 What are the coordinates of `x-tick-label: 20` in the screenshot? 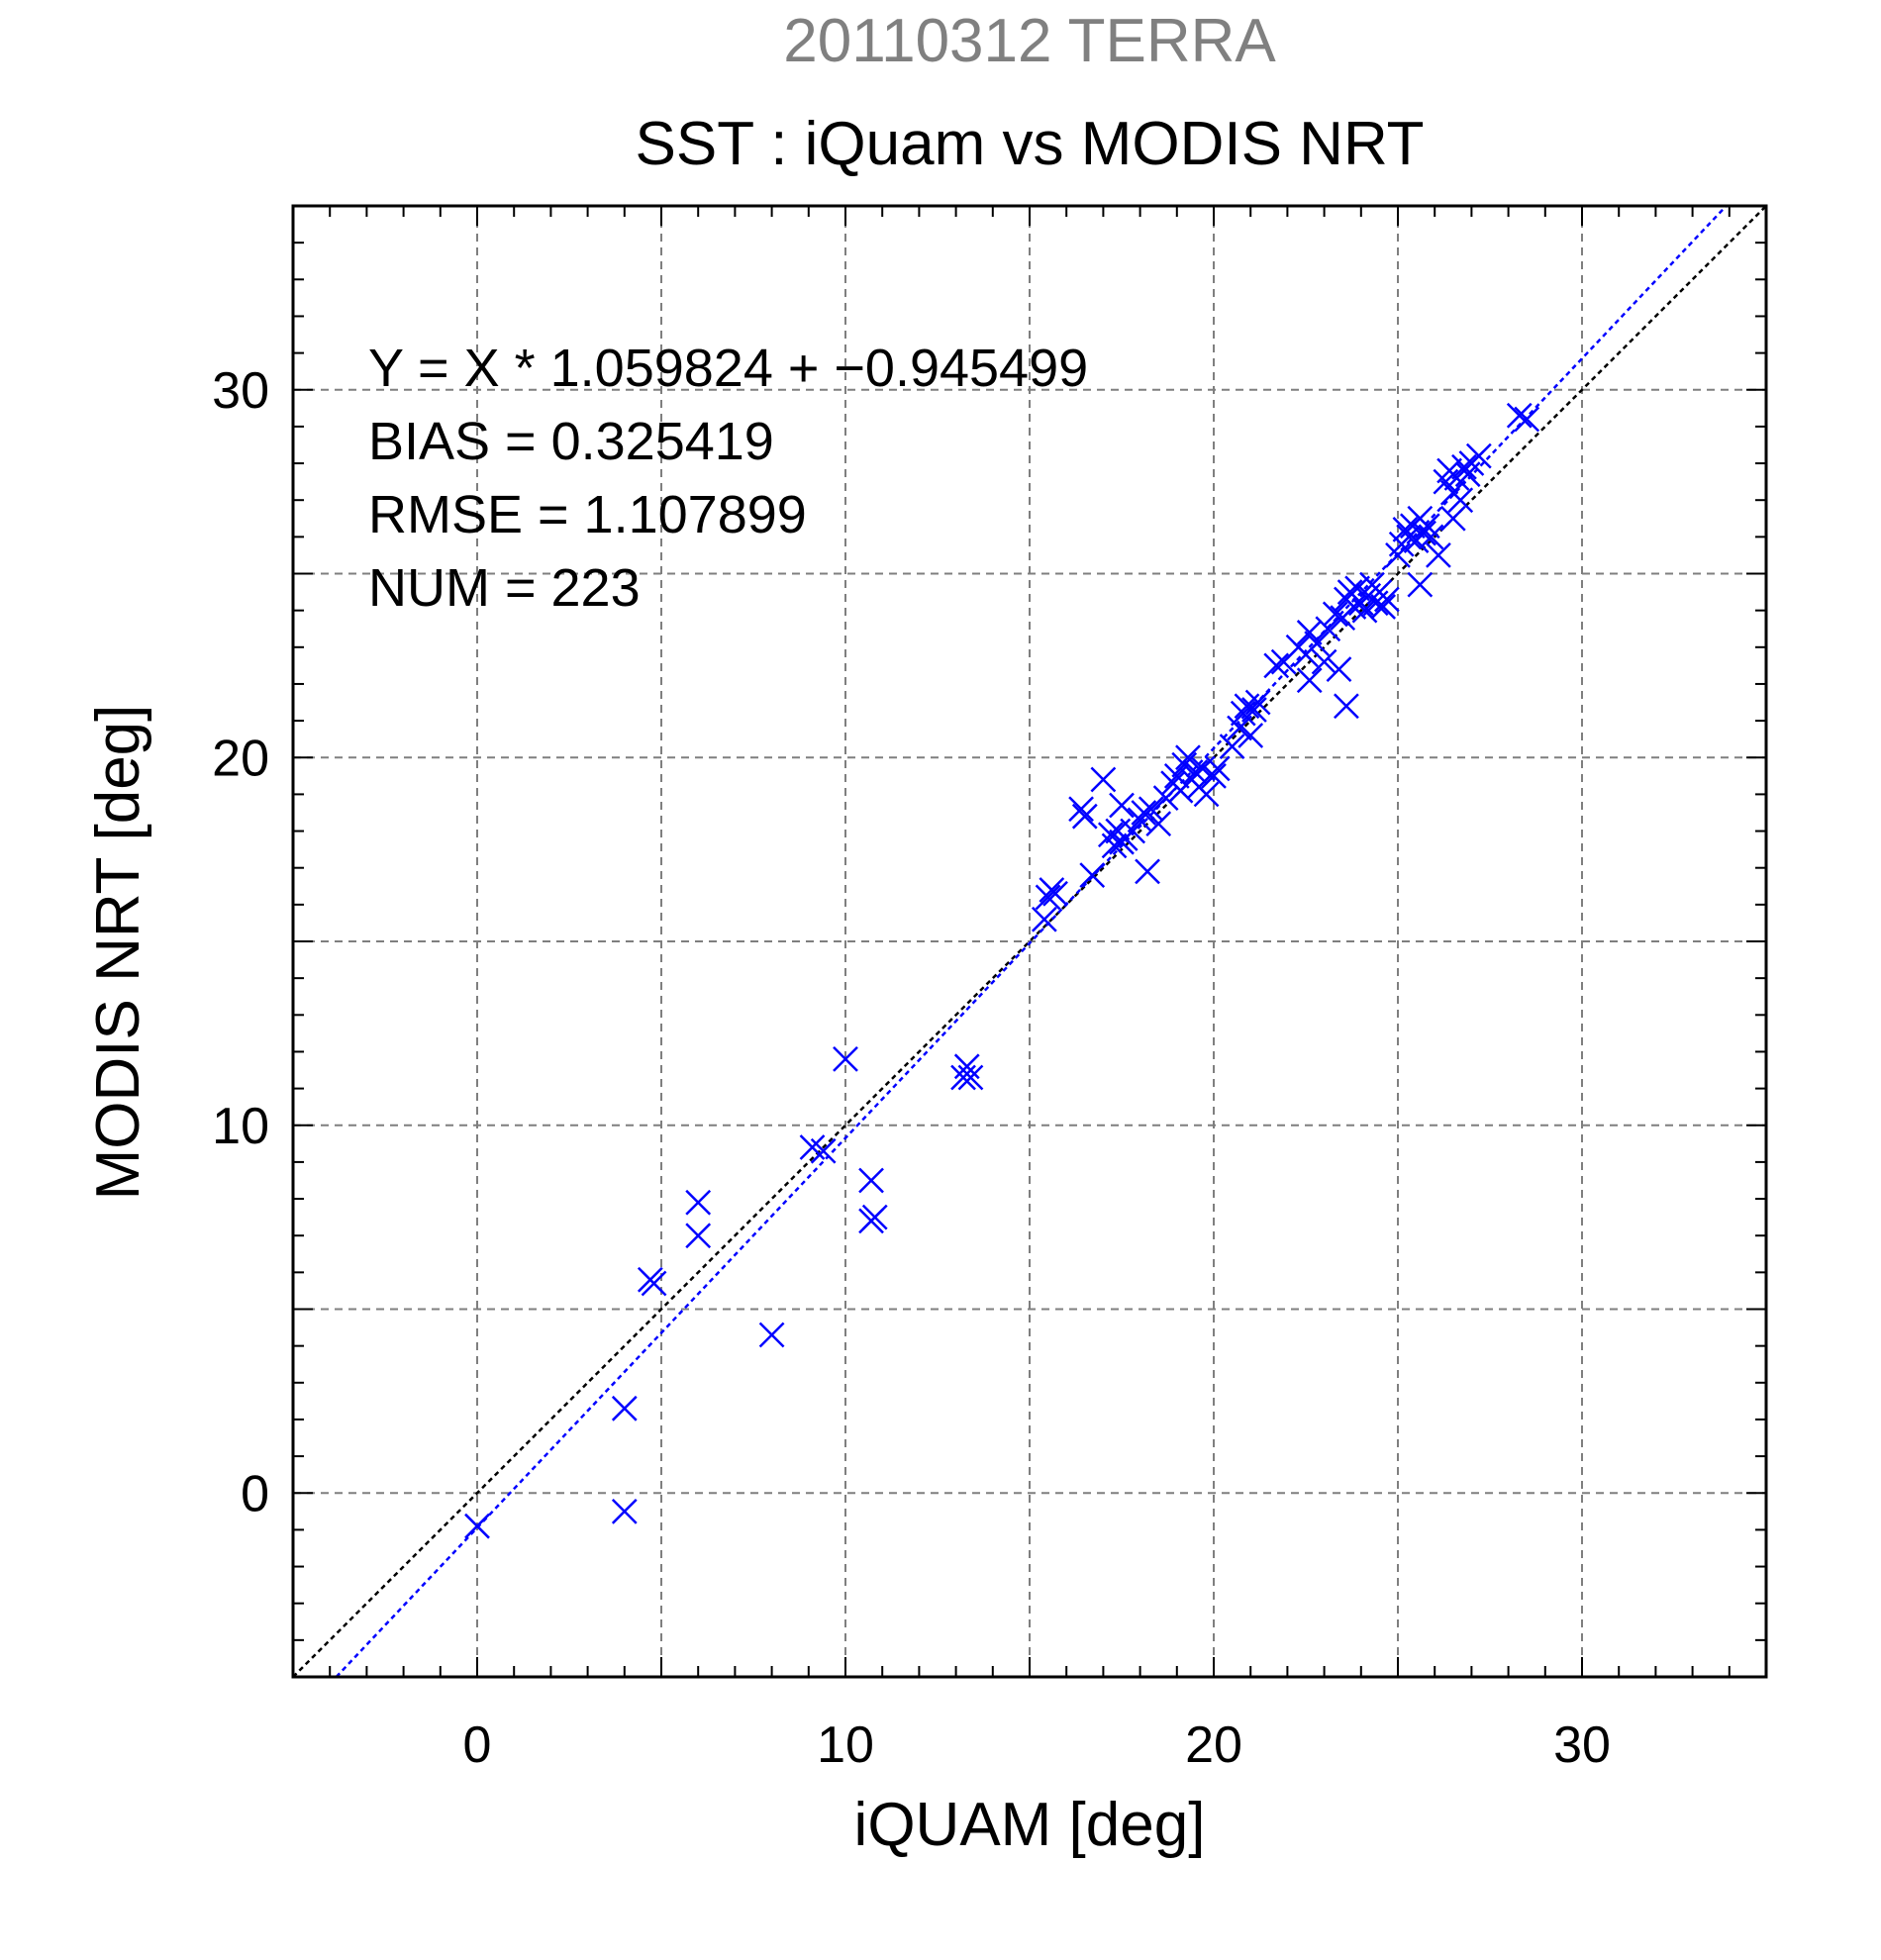 It's located at (1213, 1745).